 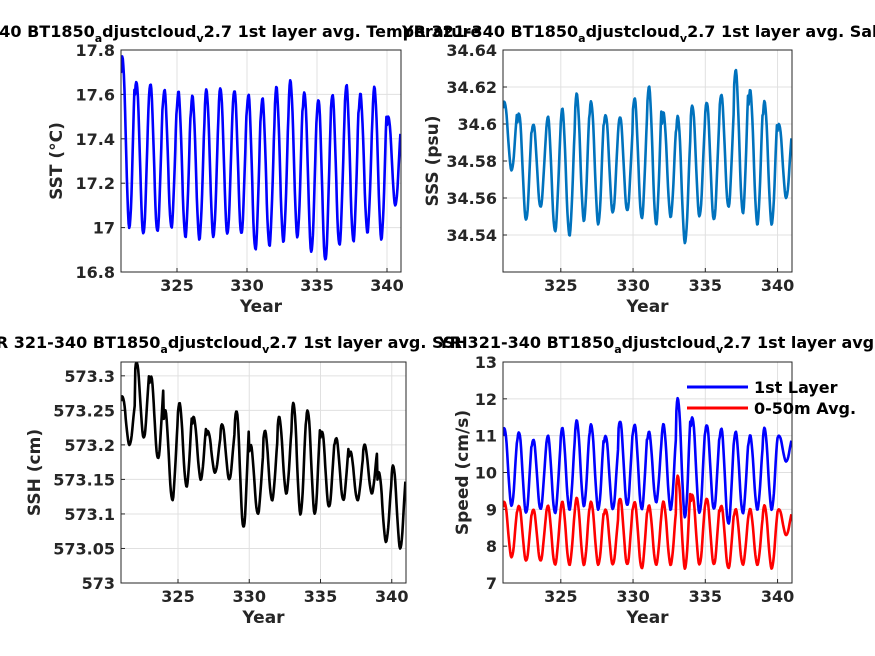 What do you see at coordinates (486, 473) in the screenshot?
I see `y-tick-label: 10` at bounding box center [486, 473].